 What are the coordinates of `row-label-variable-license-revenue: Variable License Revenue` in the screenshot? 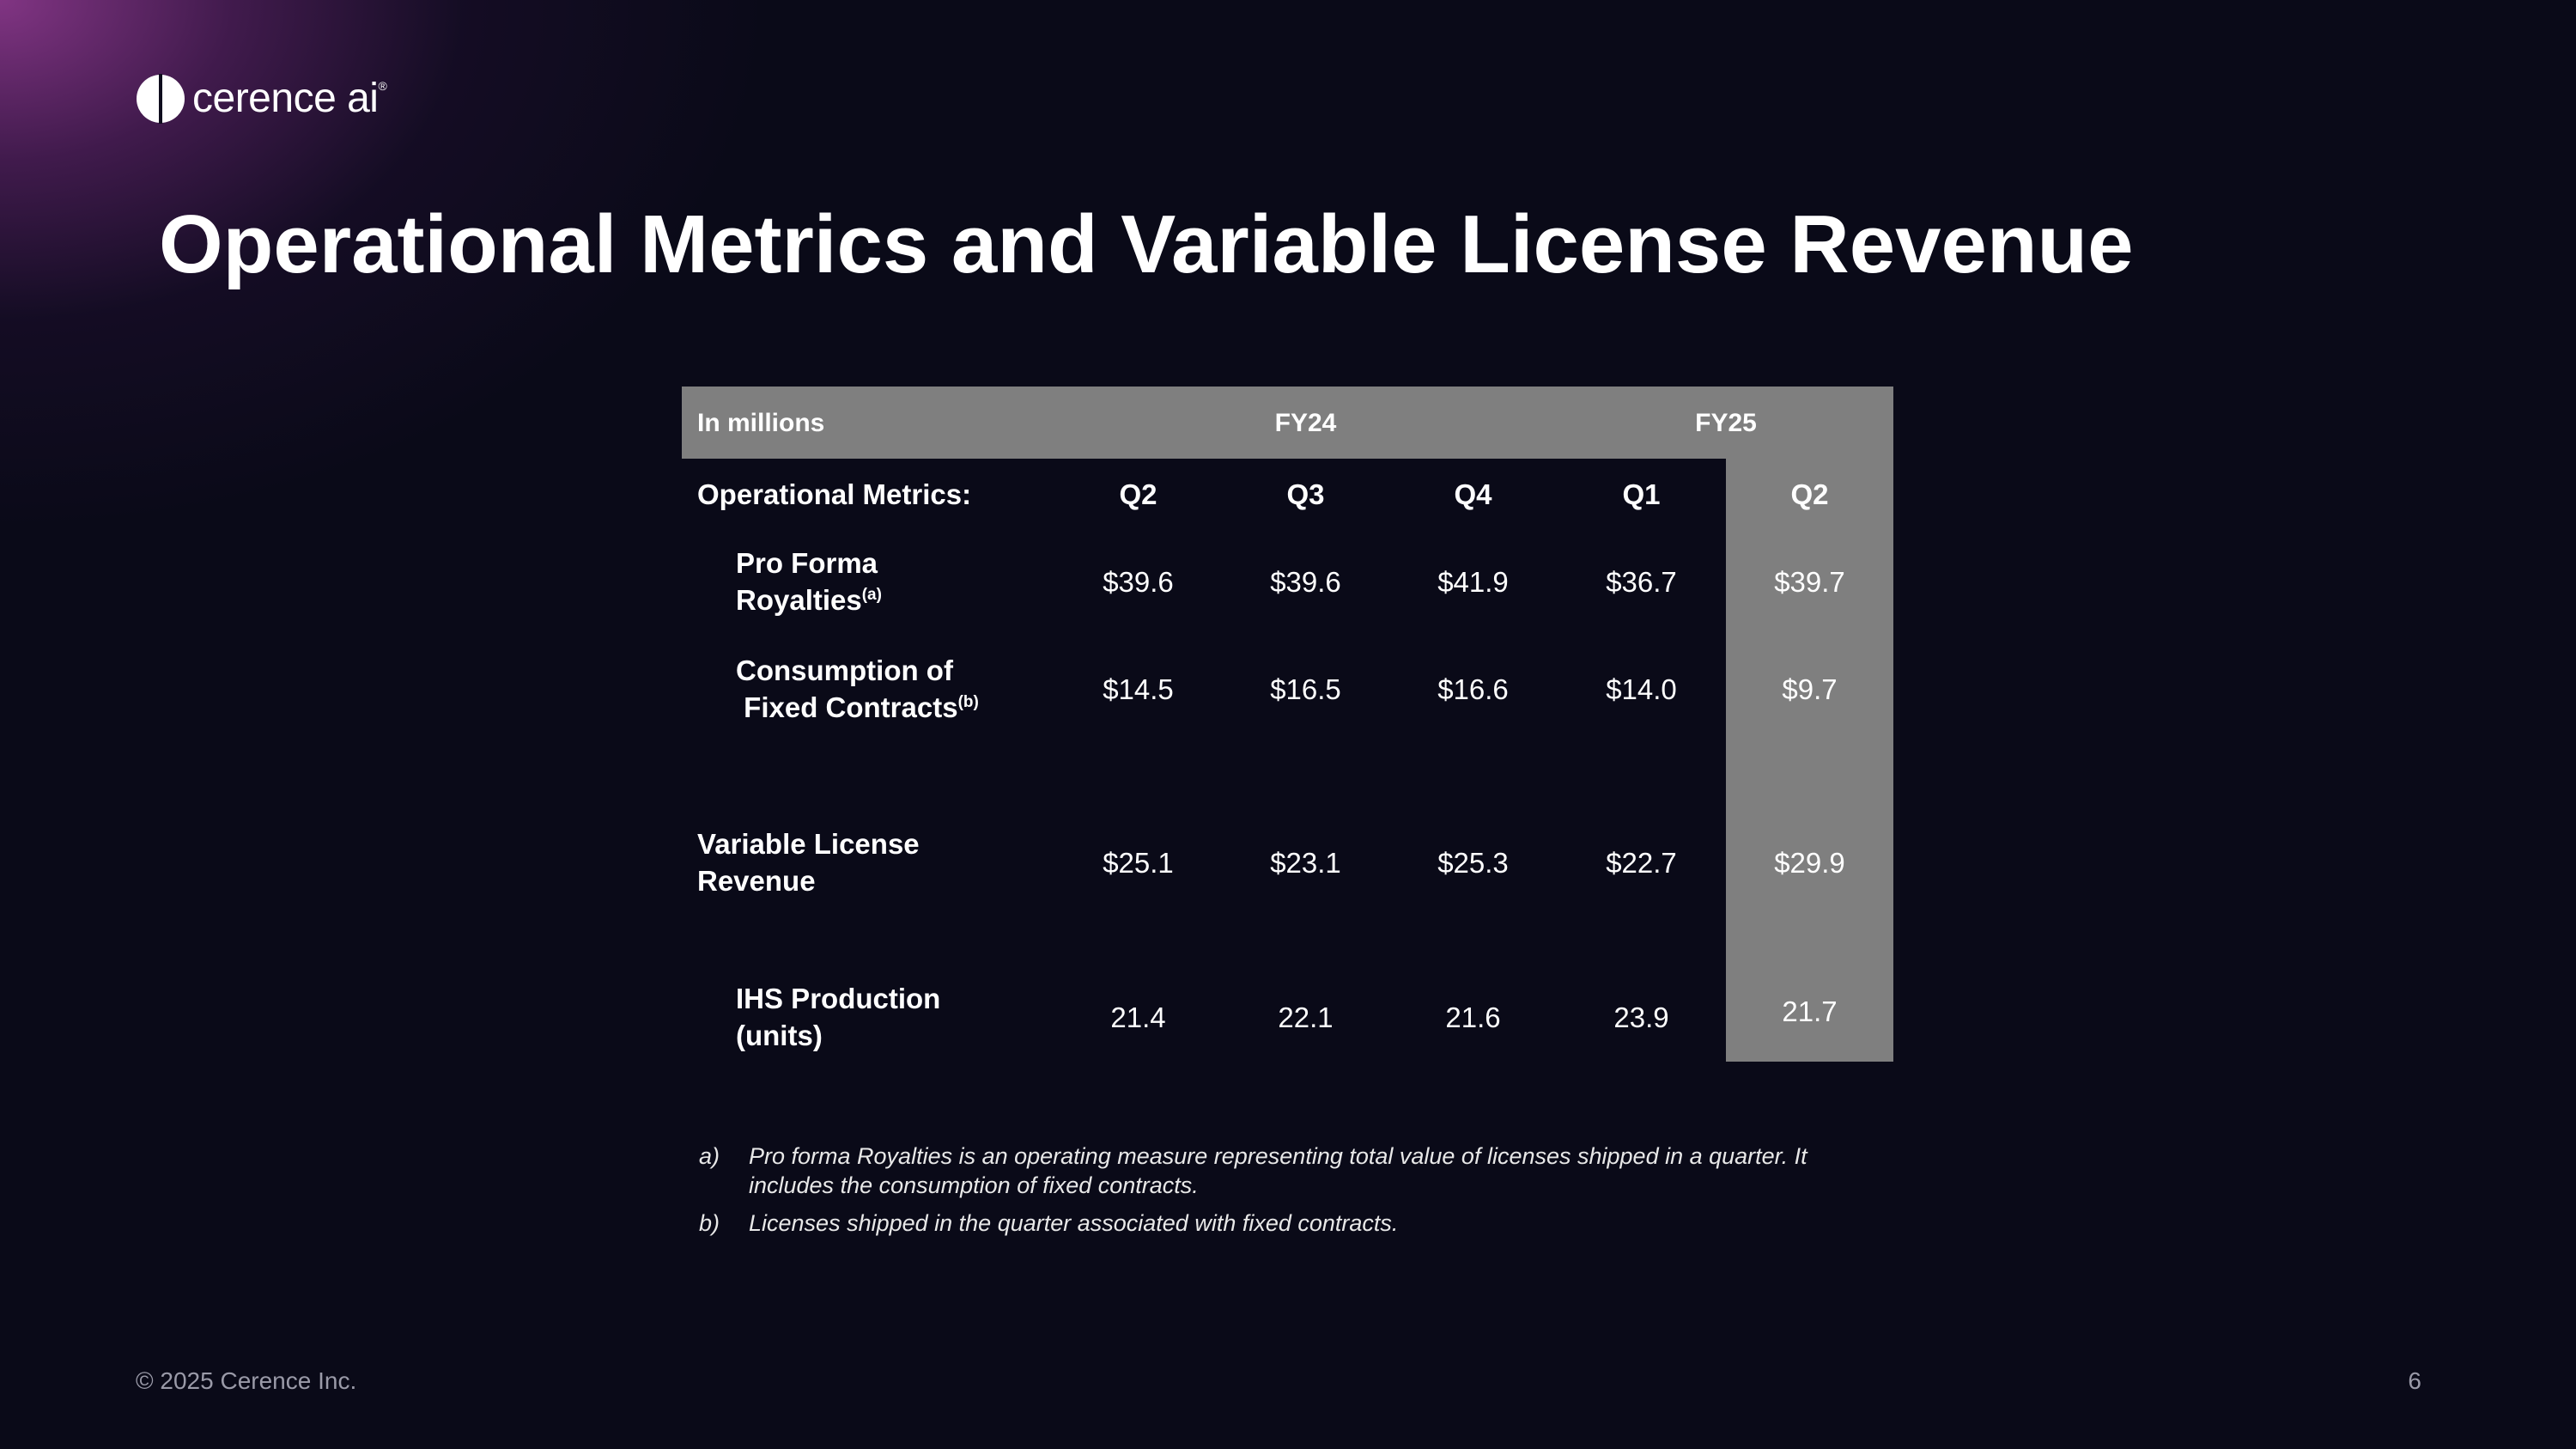 It's located at (808, 862).